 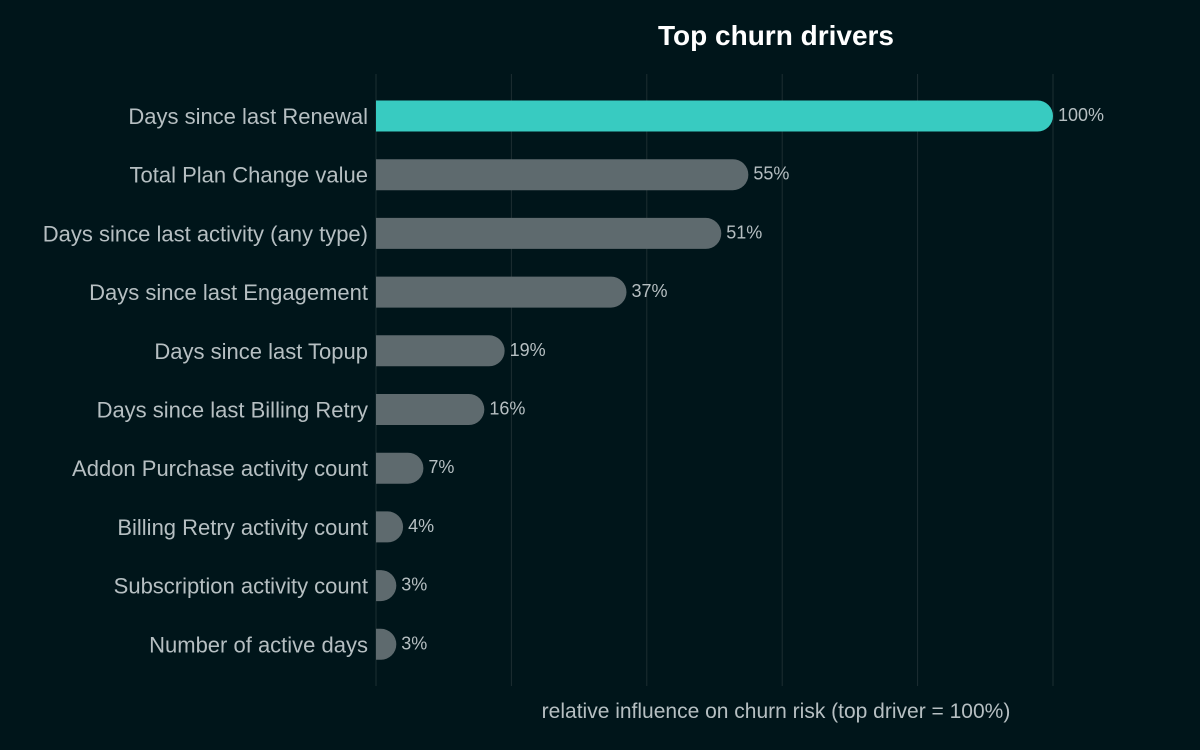 I want to click on value-label-2: 51%, so click(x=744, y=232).